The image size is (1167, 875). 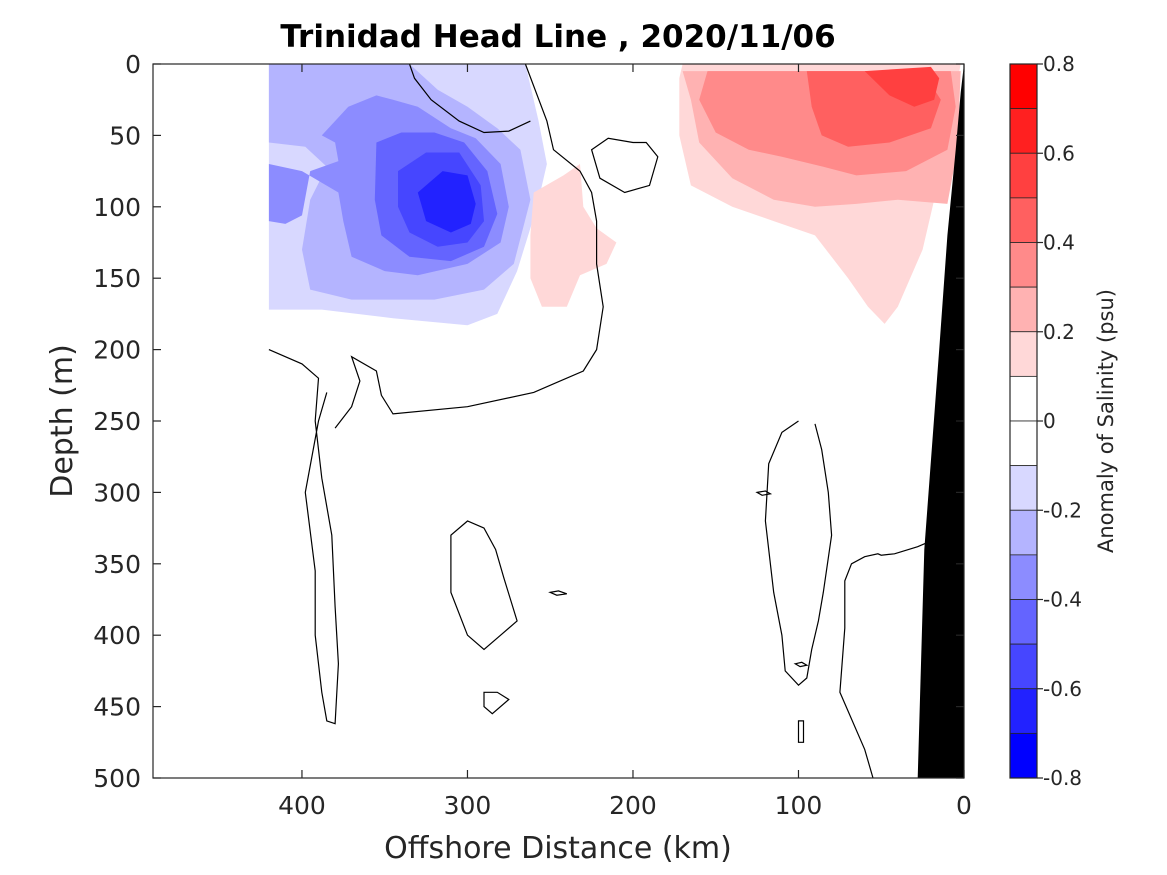 What do you see at coordinates (117, 778) in the screenshot?
I see `y-tick-label: 500` at bounding box center [117, 778].